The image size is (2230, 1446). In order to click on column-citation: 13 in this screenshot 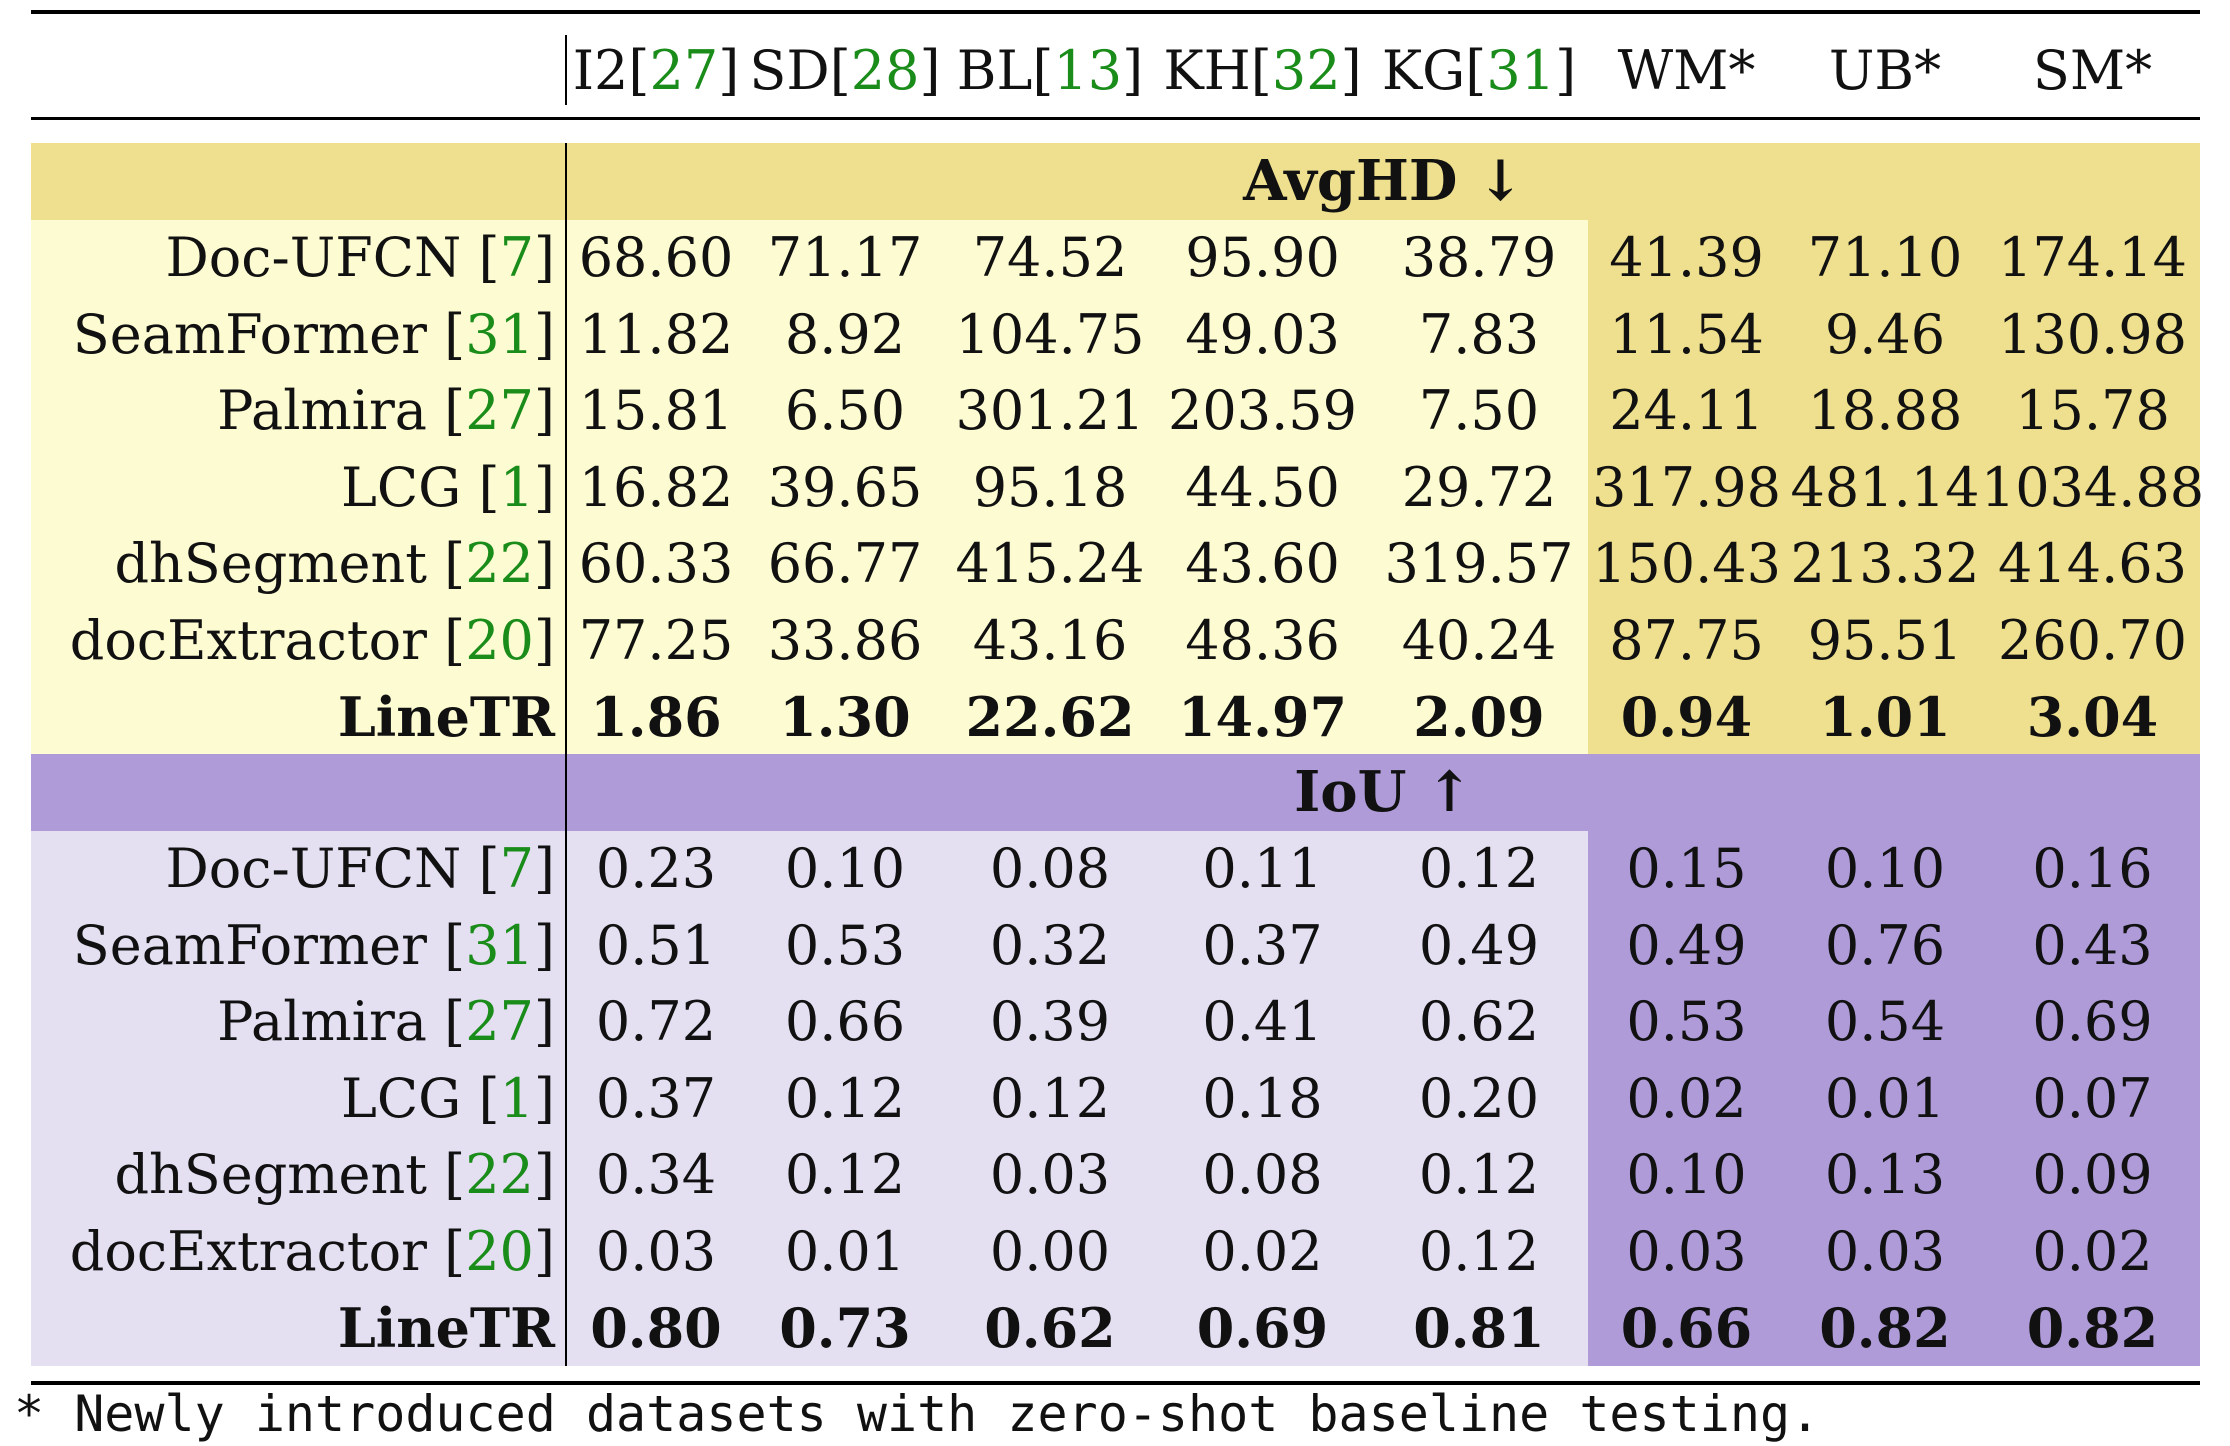, I will do `click(1088, 70)`.